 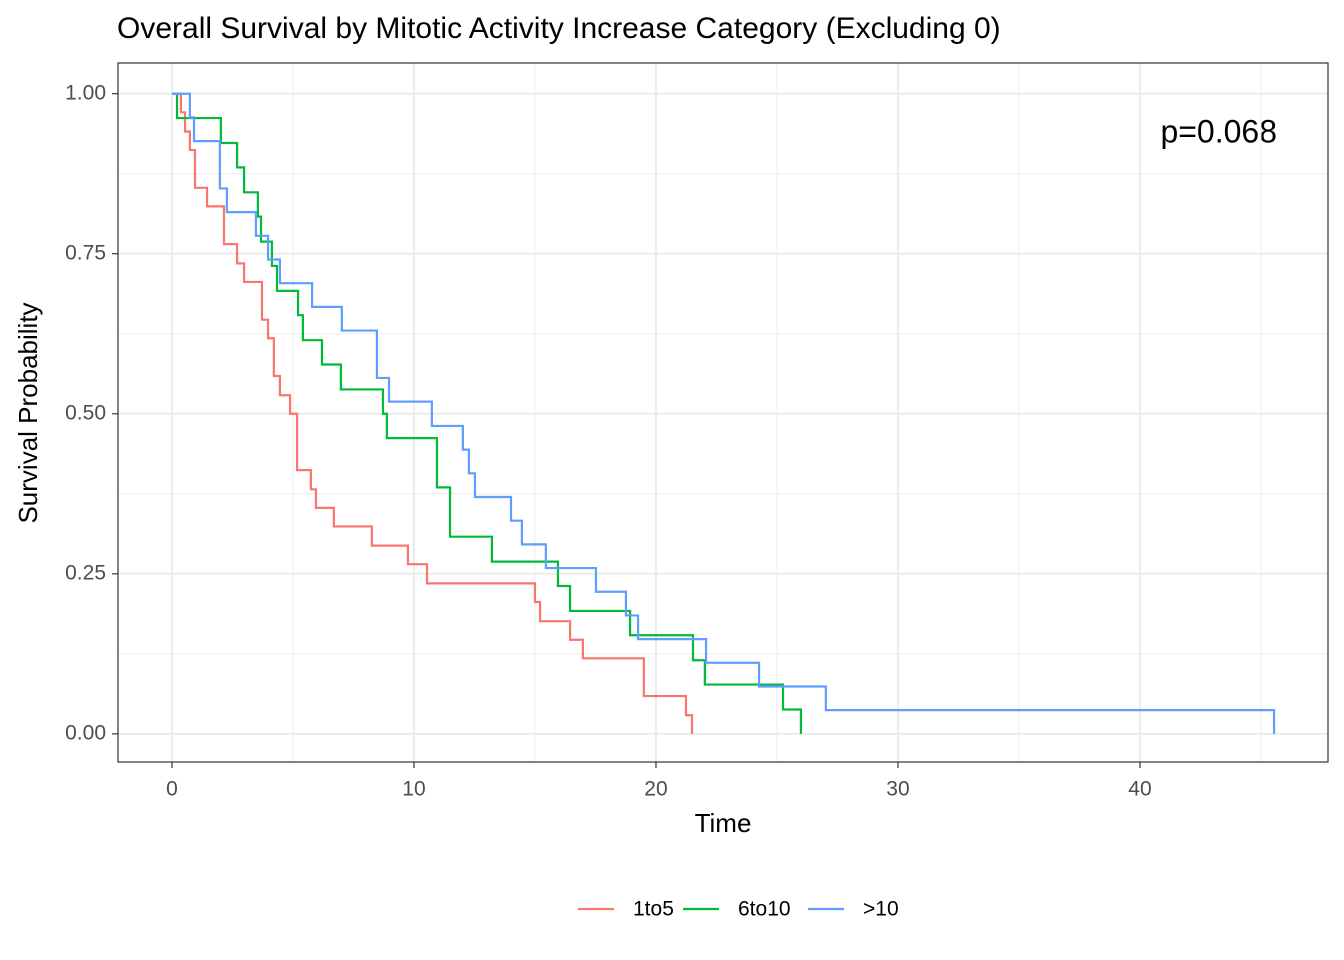 I want to click on y-tick-label: 1.00, so click(x=85, y=92).